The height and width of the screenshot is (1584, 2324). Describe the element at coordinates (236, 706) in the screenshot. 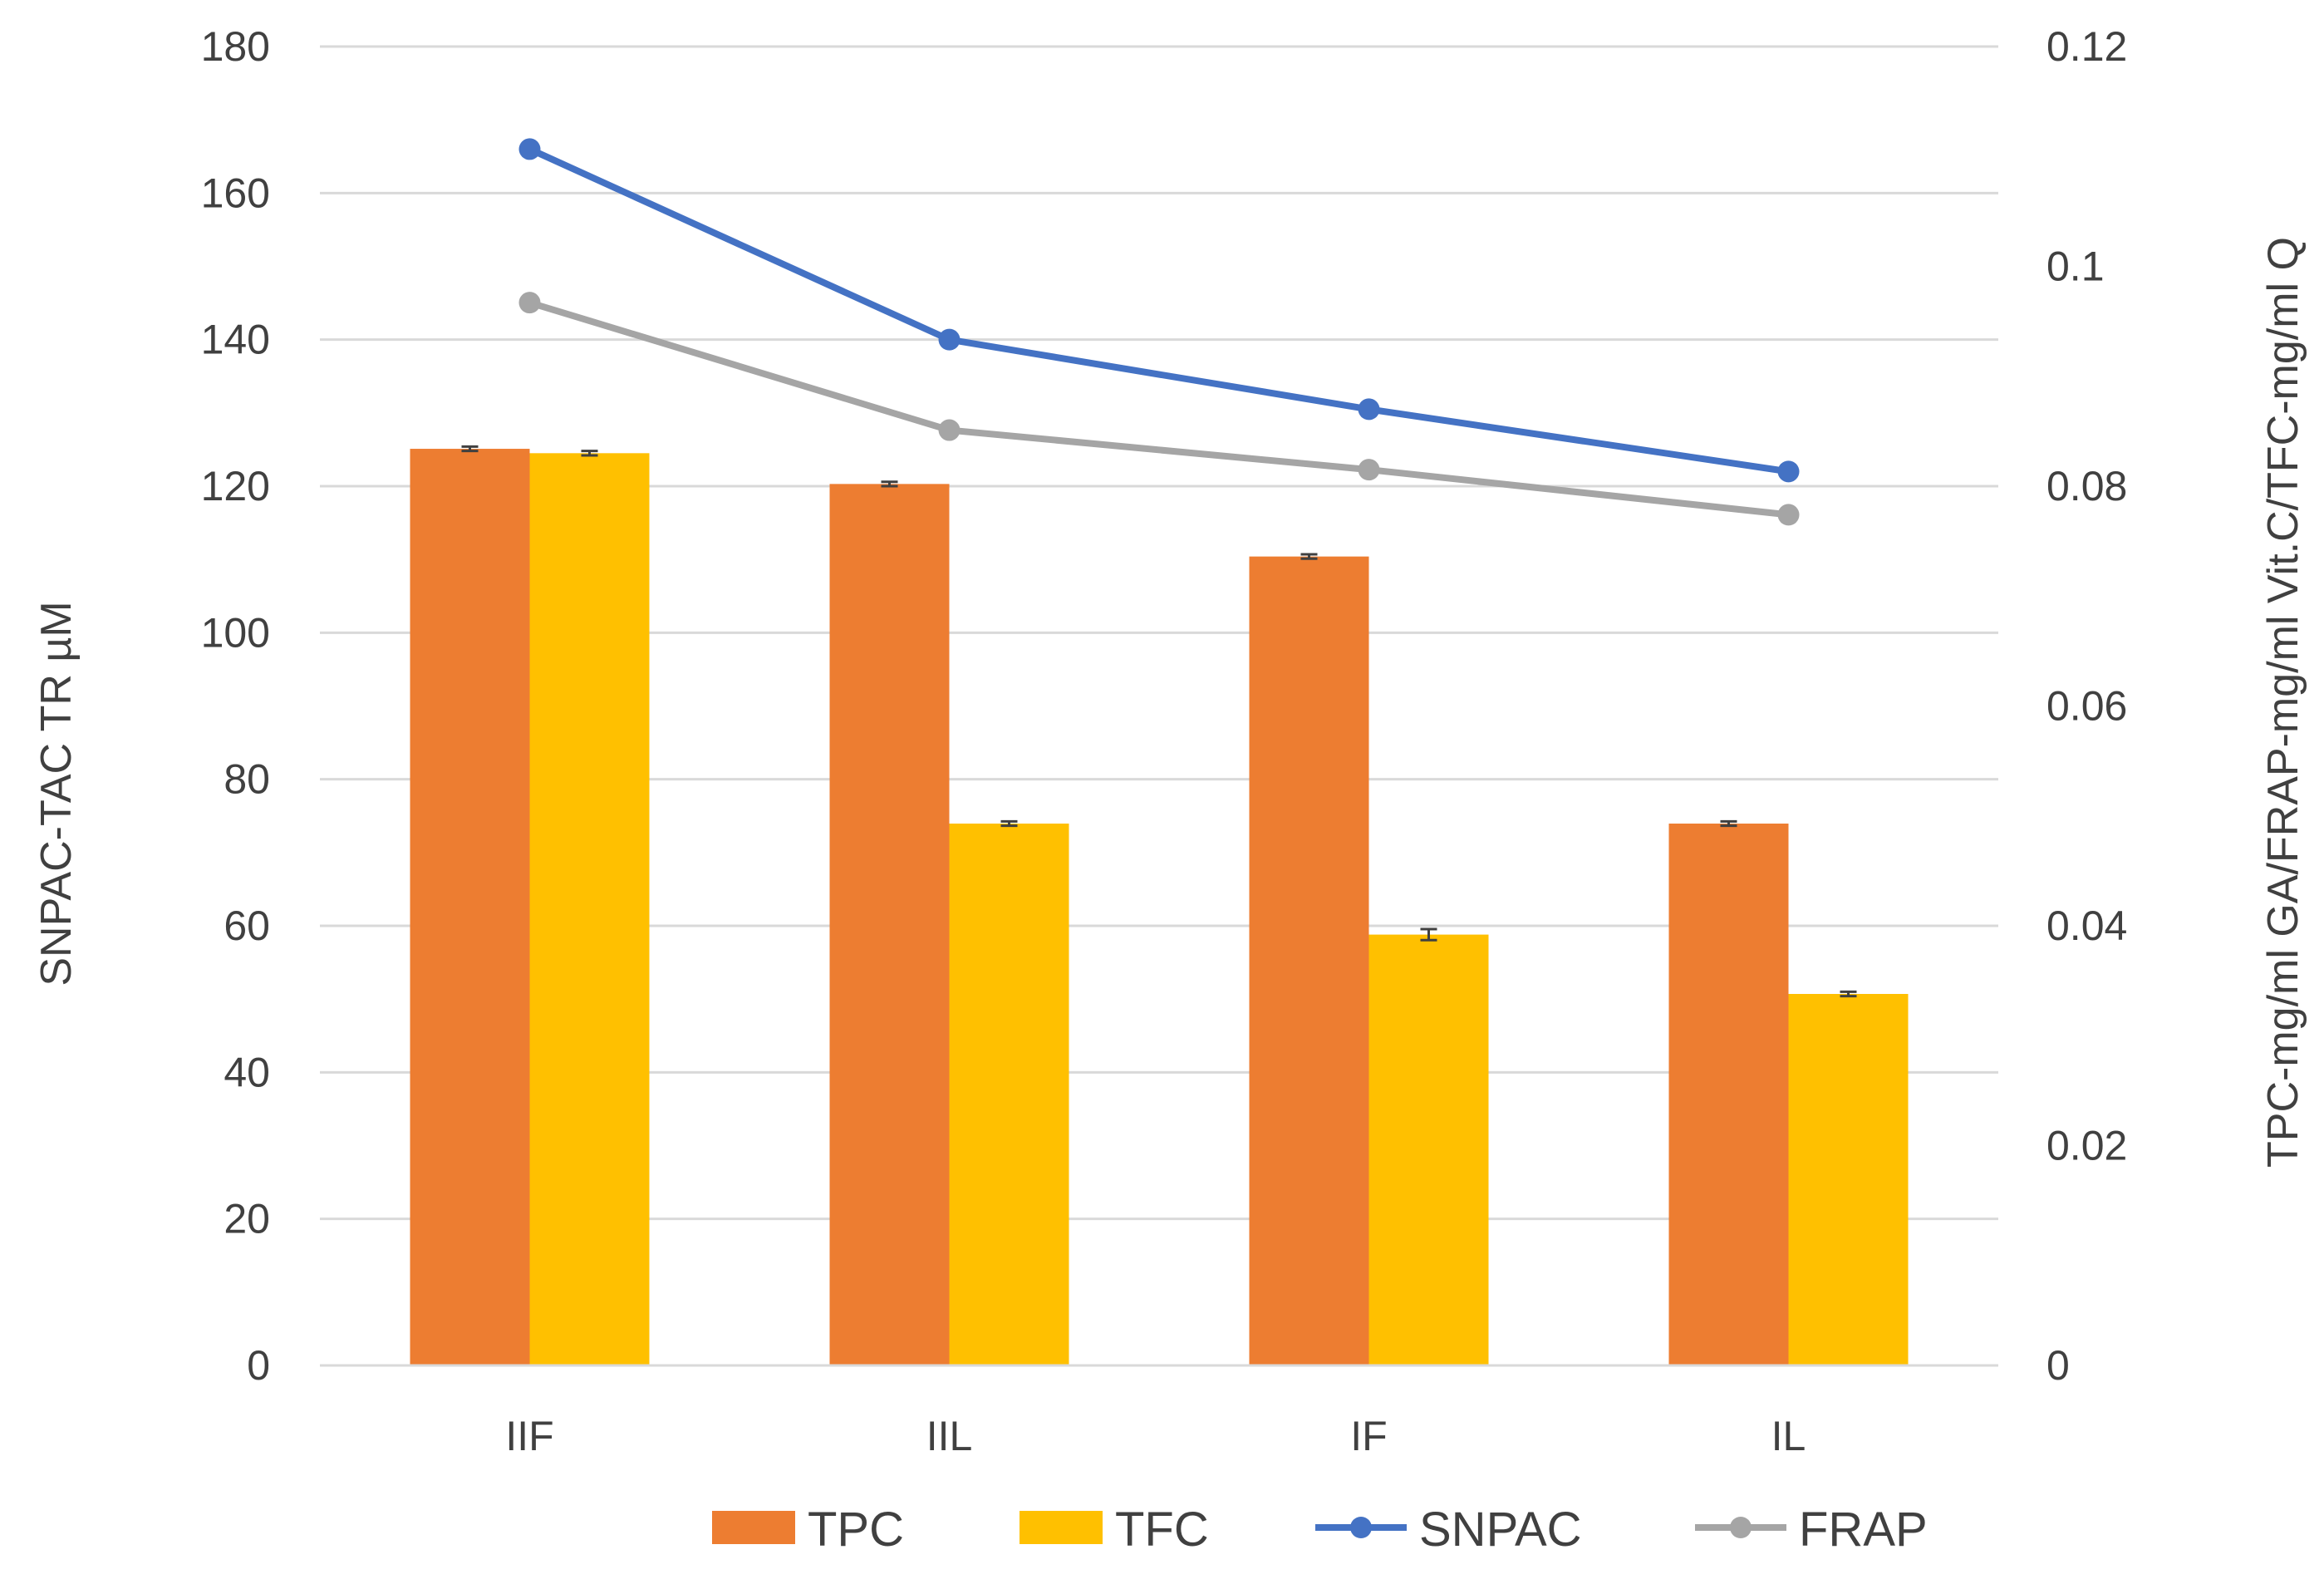

I see `left-axis-ticks: 0 20 40 60 80 100 120 140 160 180` at that location.